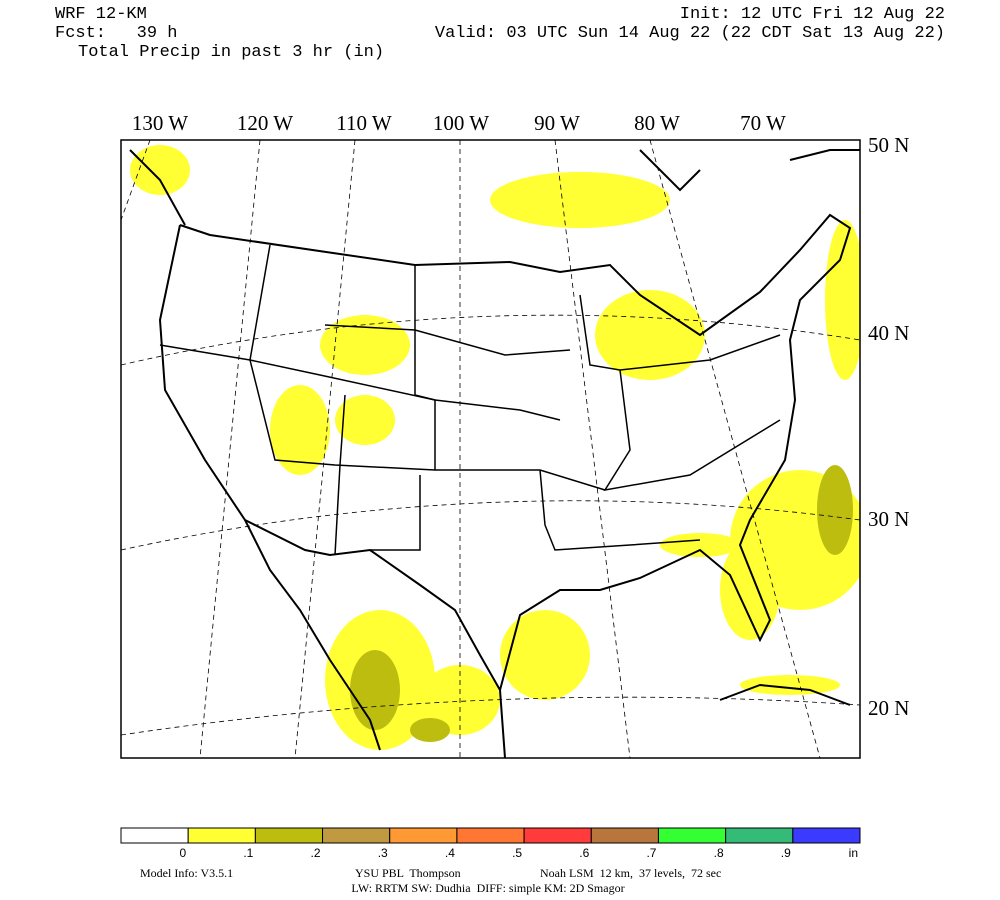 The image size is (1000, 900). Describe the element at coordinates (812, 14) in the screenshot. I see `init-time: Init: 12 UTC Fri 12 Aug 22` at that location.